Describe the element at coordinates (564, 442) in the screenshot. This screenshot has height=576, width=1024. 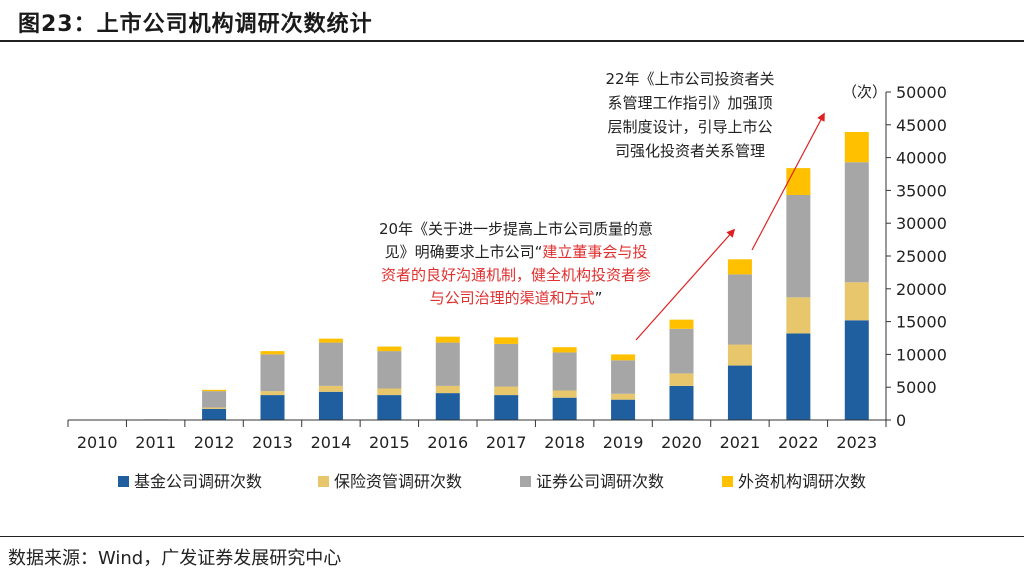
I see `x-tick-label-2018: 2018` at that location.